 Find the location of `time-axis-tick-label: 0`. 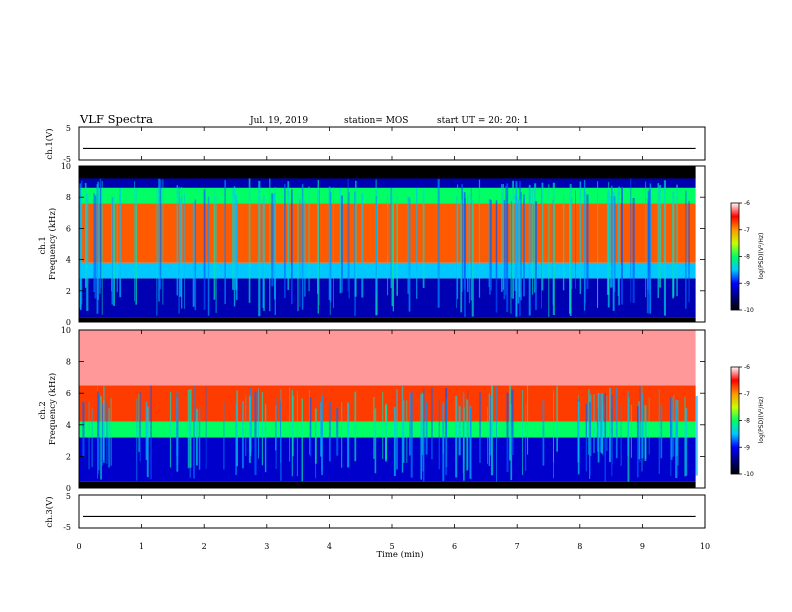

time-axis-tick-label: 0 is located at coordinates (78, 546).